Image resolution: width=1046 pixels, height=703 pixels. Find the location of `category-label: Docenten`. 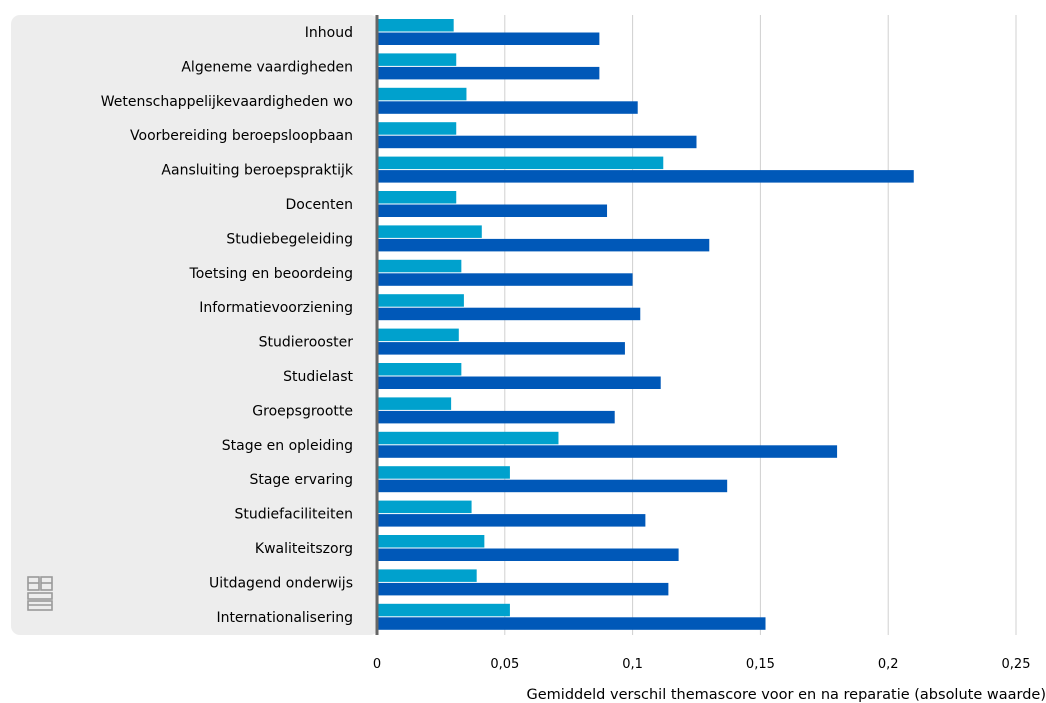

category-label: Docenten is located at coordinates (319, 205).